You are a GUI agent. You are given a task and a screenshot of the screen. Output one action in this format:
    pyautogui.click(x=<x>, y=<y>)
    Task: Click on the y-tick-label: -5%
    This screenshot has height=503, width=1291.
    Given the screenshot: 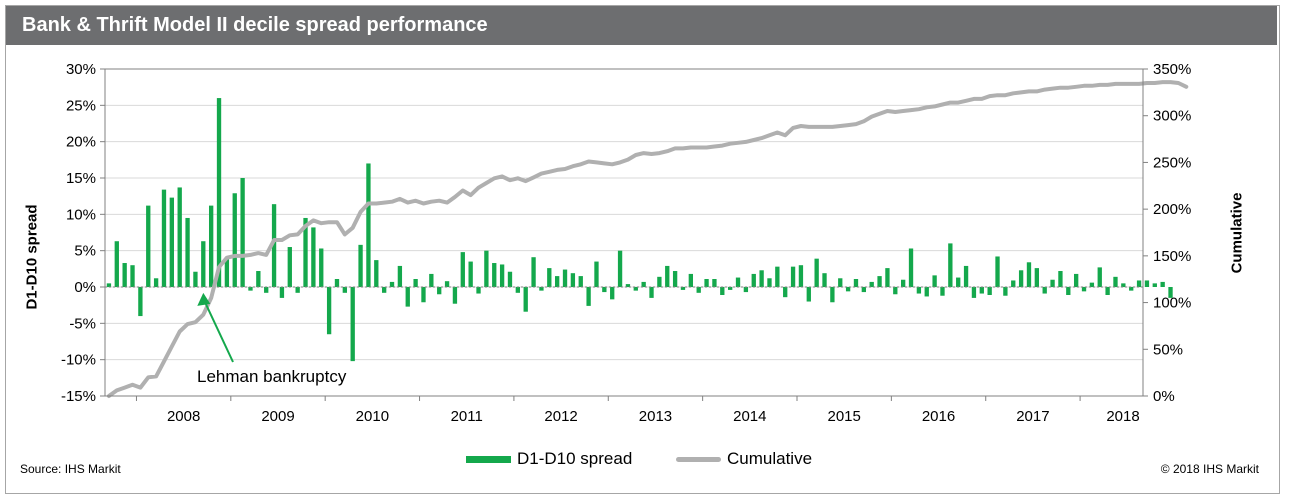 What is the action you would take?
    pyautogui.click(x=82, y=323)
    